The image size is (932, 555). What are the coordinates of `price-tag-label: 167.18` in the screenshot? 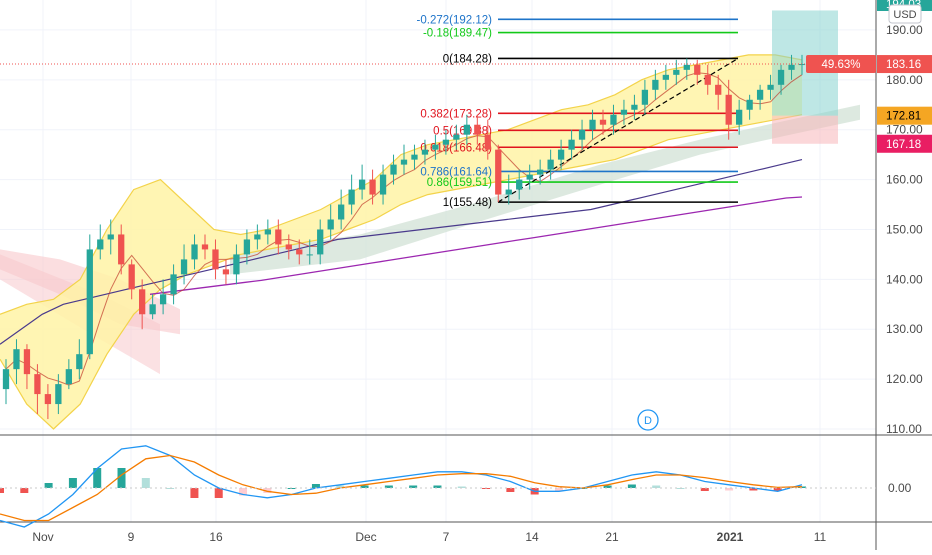 It's located at (903, 145).